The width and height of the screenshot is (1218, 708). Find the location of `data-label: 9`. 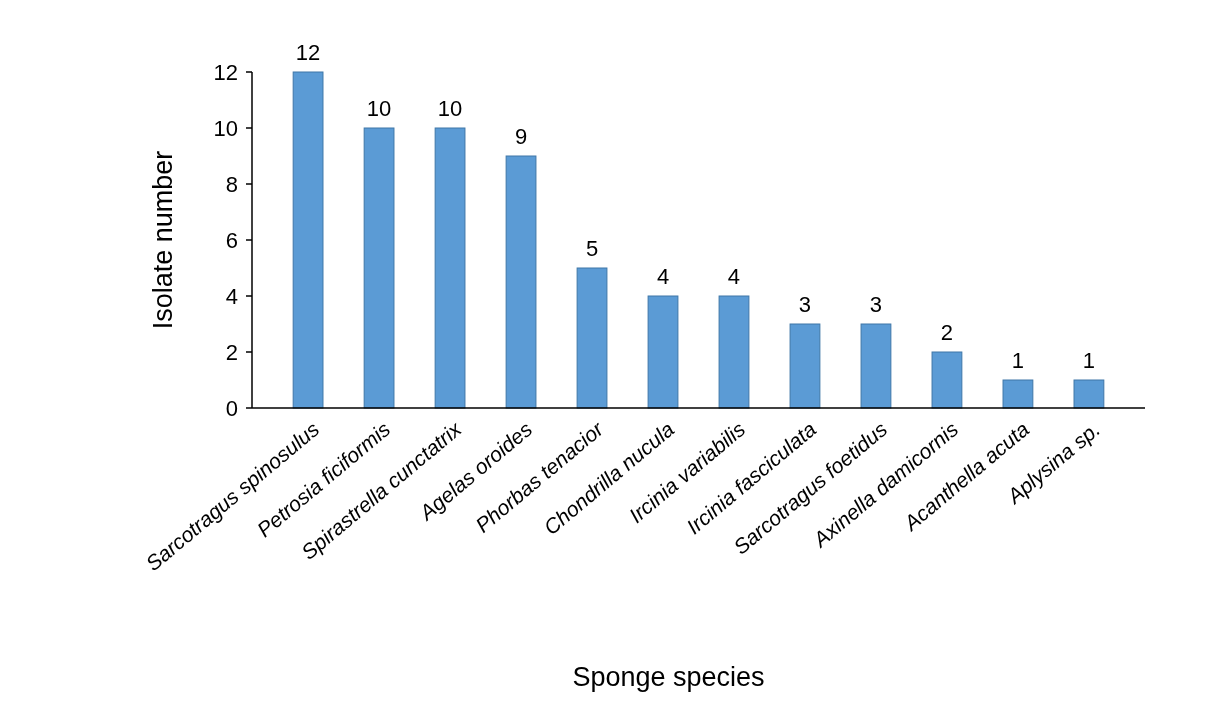

data-label: 9 is located at coordinates (521, 136).